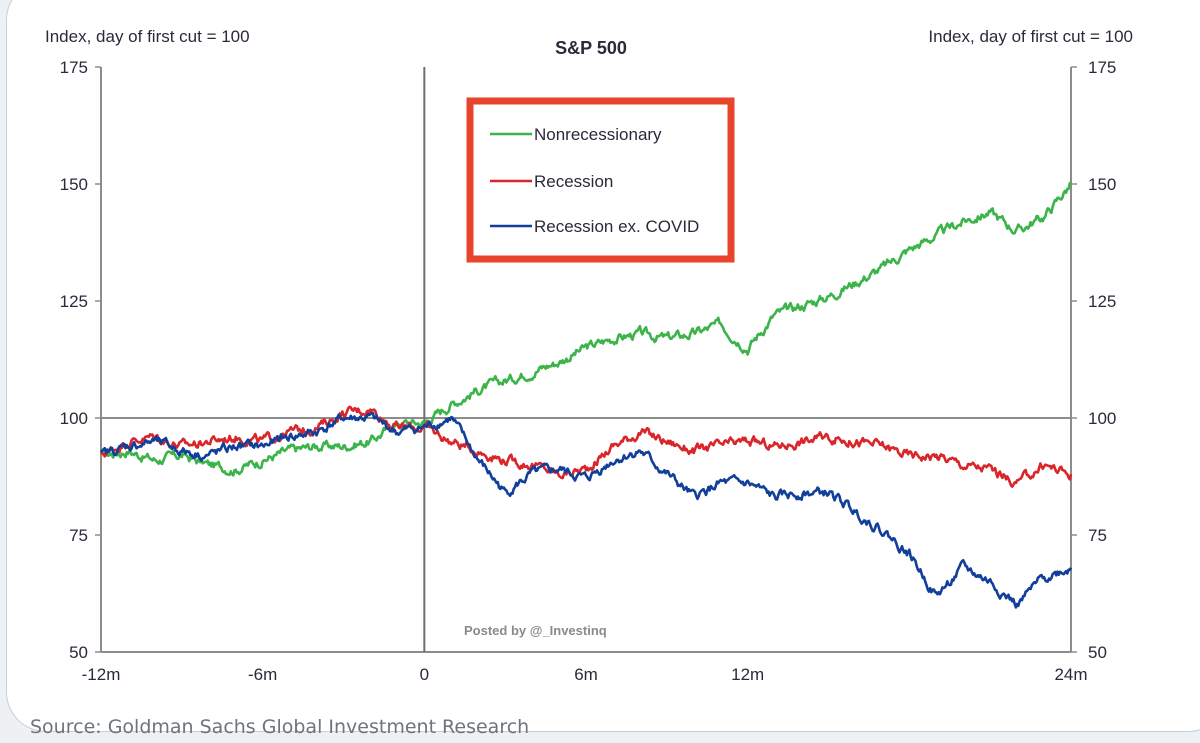  What do you see at coordinates (1102, 301) in the screenshot?
I see `y-tick-label-right: 125` at bounding box center [1102, 301].